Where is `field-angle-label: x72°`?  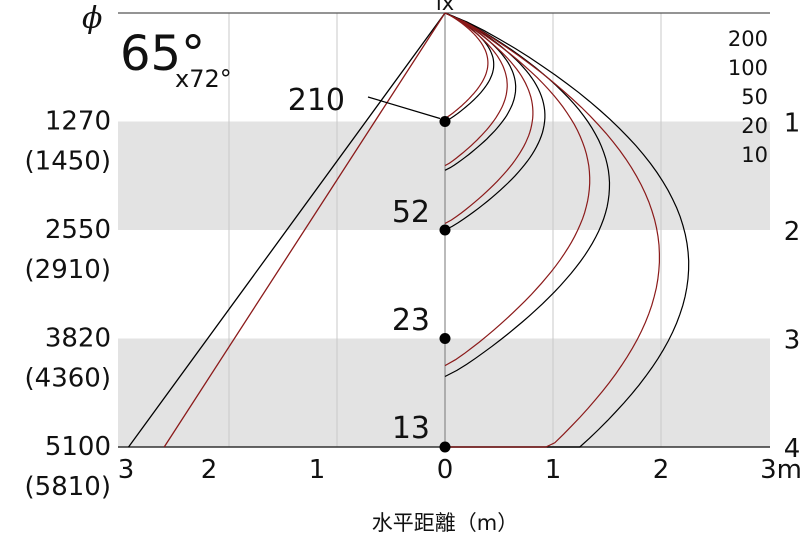 field-angle-label: x72° is located at coordinates (203, 79).